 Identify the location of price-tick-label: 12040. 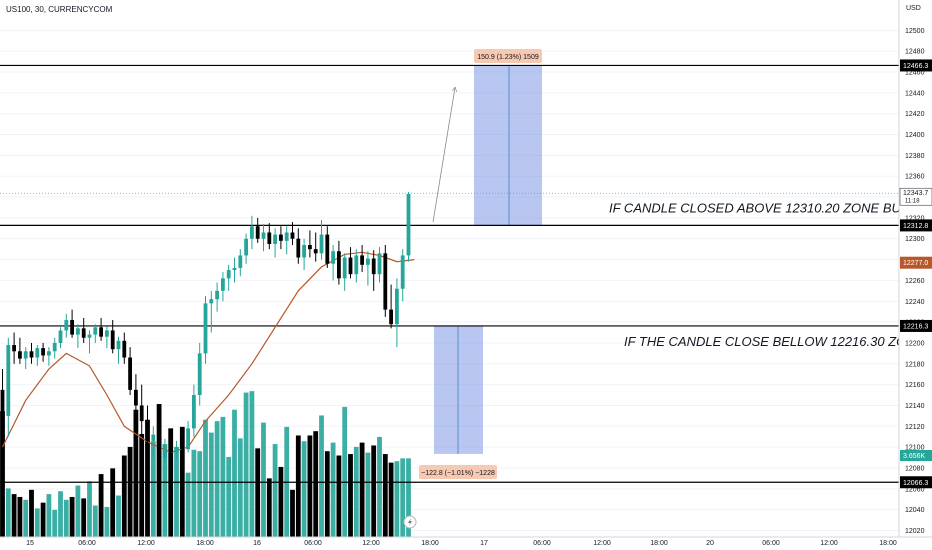
(915, 510).